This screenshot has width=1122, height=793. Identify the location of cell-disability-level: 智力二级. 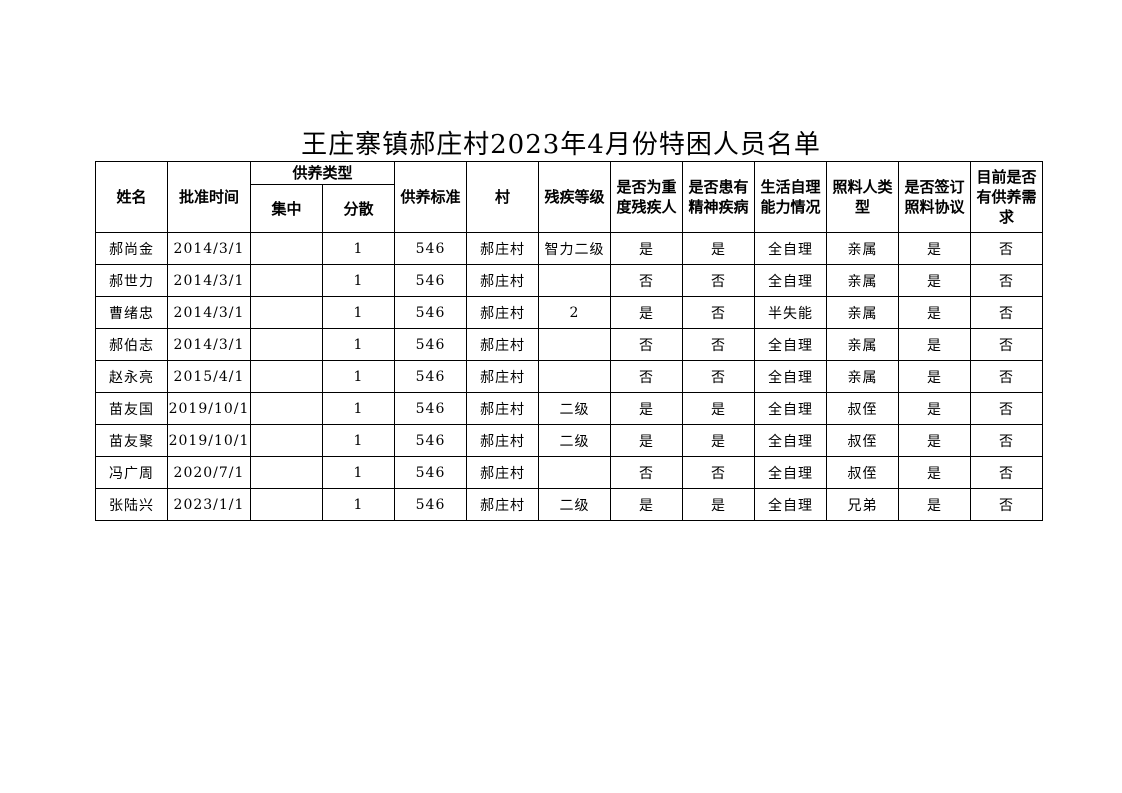
(574, 248).